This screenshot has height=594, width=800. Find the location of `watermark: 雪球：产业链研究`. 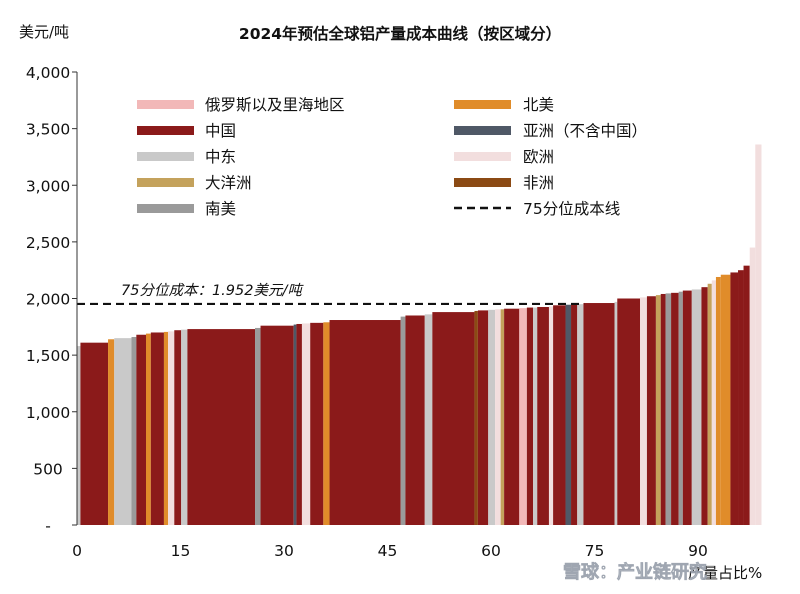

watermark: 雪球：产业链研究 is located at coordinates (622, 571).